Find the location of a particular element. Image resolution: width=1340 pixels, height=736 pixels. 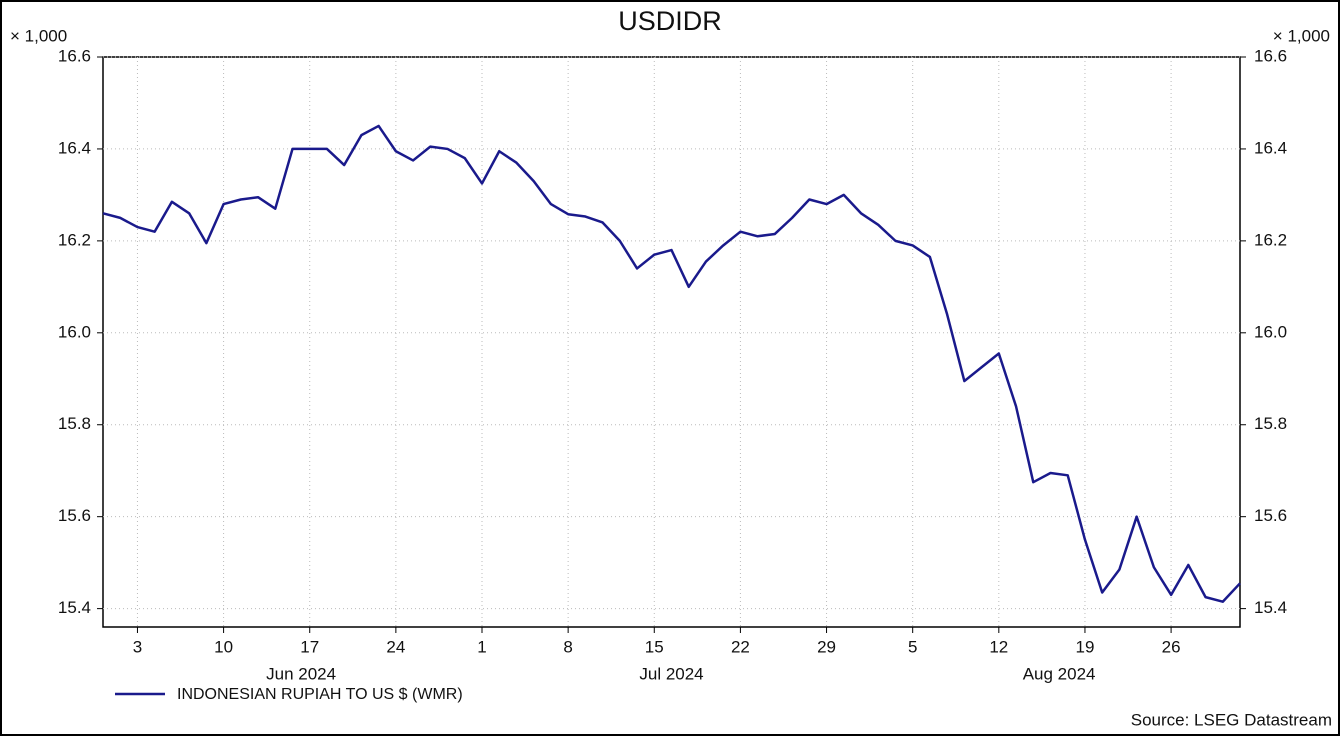

y2-tick-label: 16.6 is located at coordinates (1270, 55).